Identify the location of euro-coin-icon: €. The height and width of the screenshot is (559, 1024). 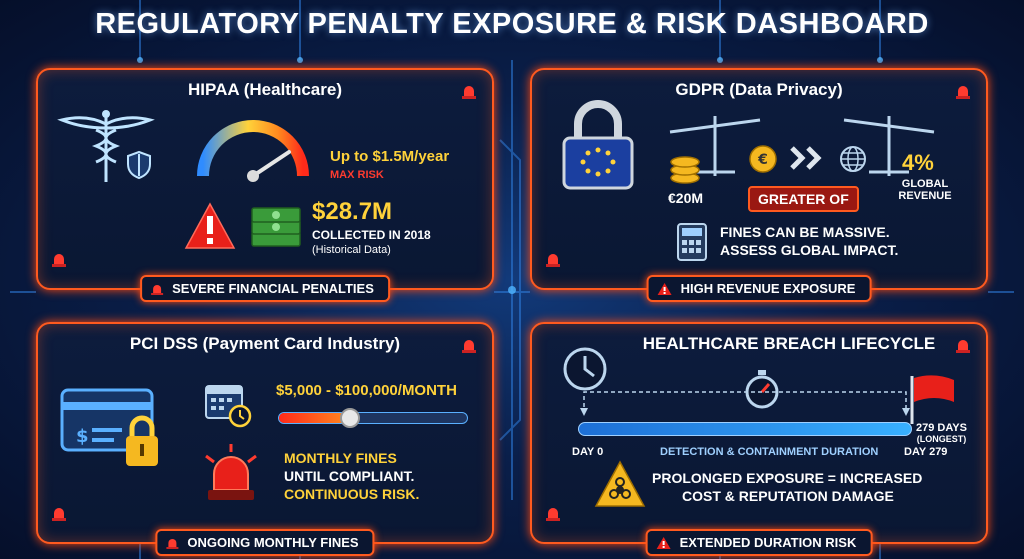
(763, 159).